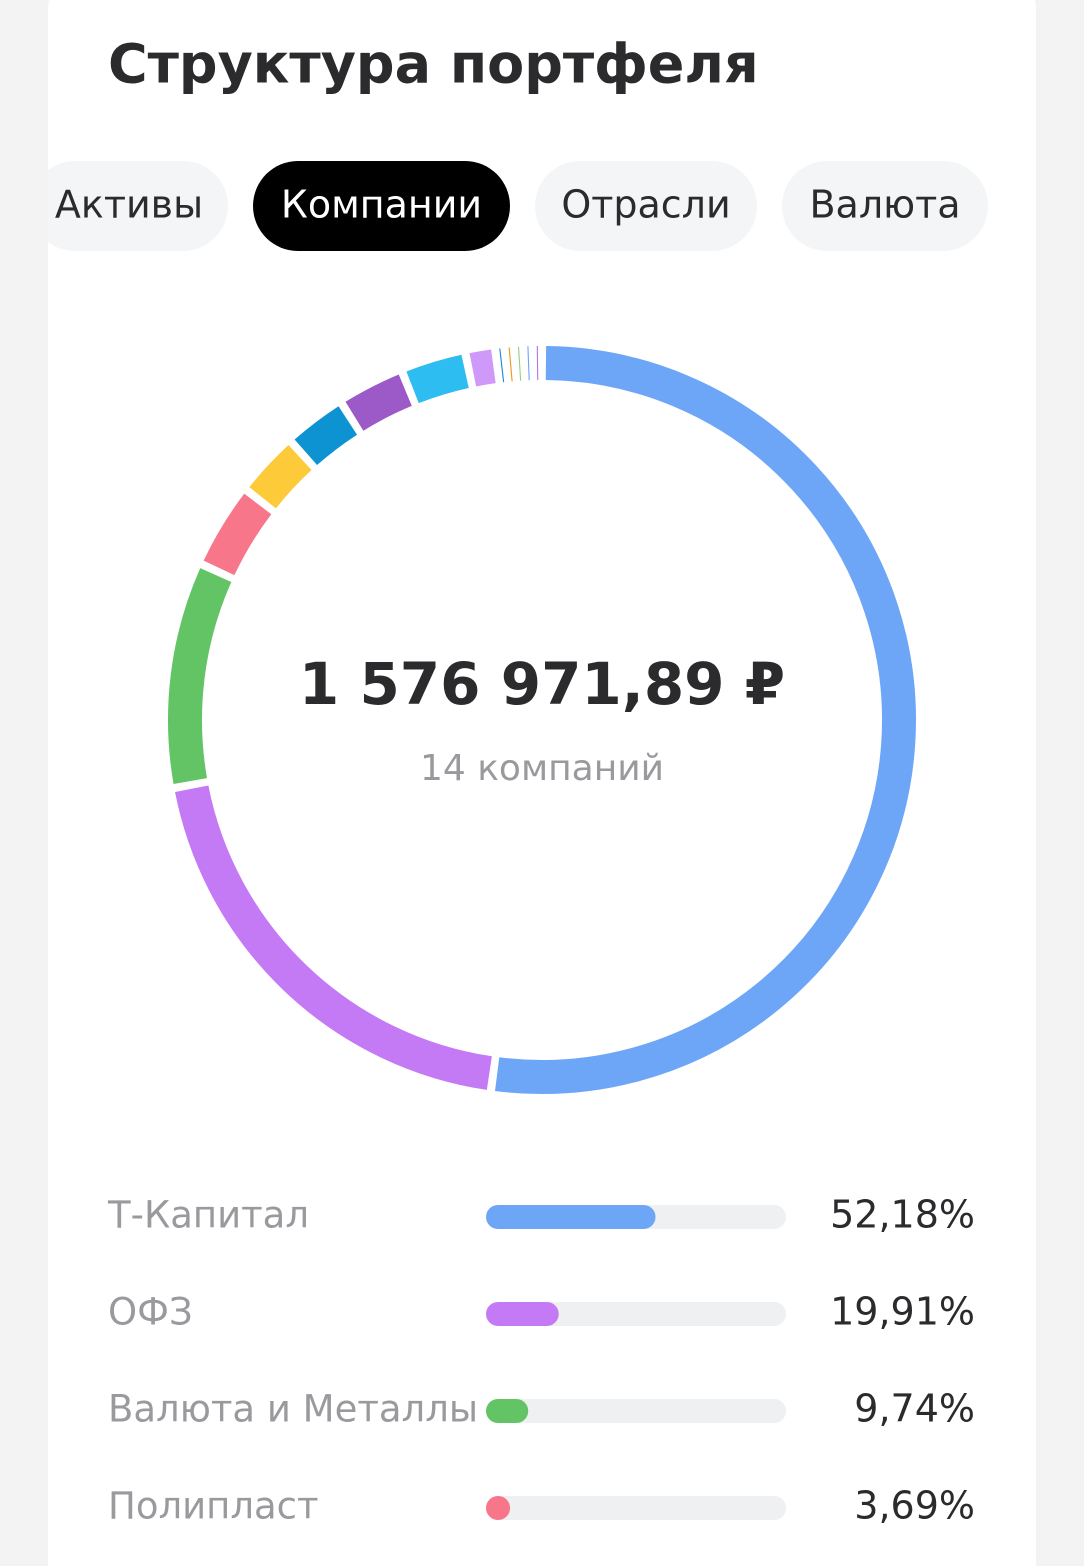 The image size is (1084, 1566). I want to click on tab-bar: Активы Компании Отрасли Валюта, so click(509, 206).